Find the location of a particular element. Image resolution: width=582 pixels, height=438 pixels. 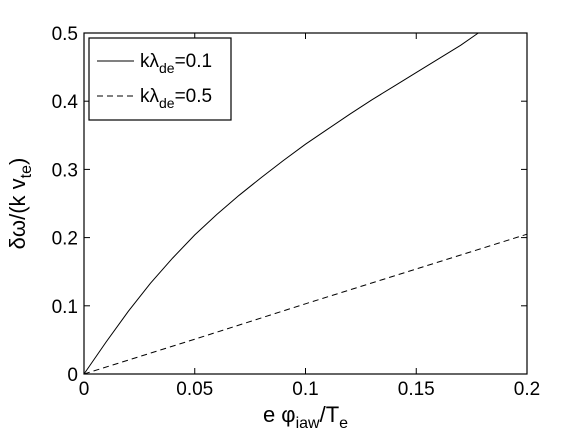

x-axis-label-sub2: e is located at coordinates (343, 423).